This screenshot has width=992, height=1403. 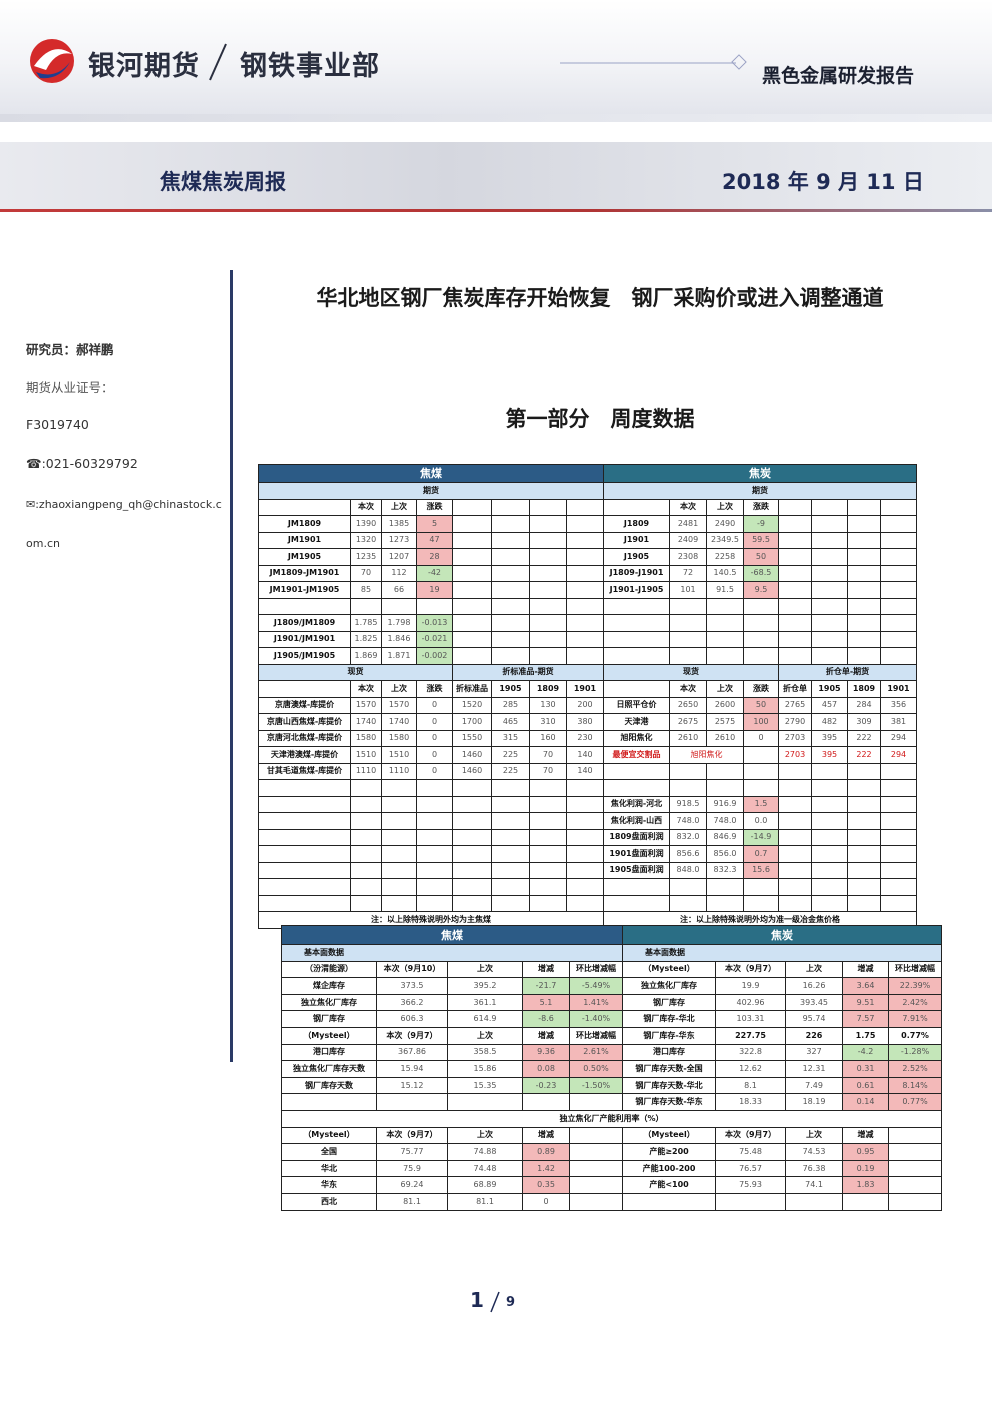 I want to click on table-cell: 47, so click(x=434, y=540).